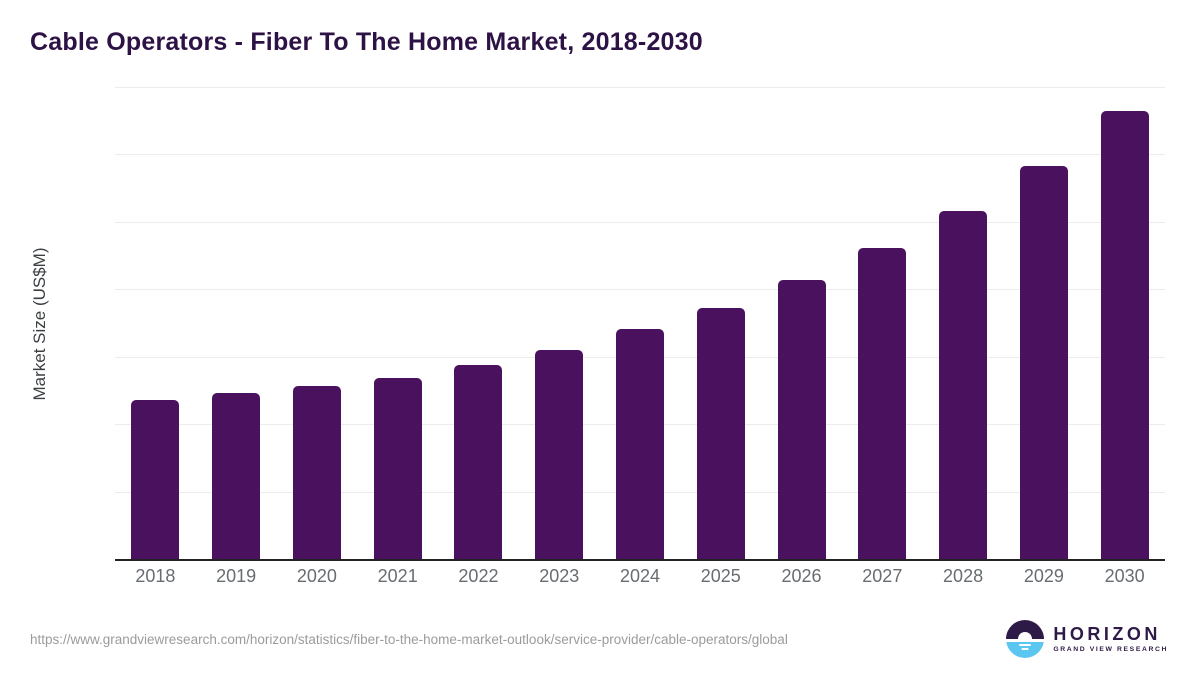  I want to click on bar-slot-2030, so click(1124, 324).